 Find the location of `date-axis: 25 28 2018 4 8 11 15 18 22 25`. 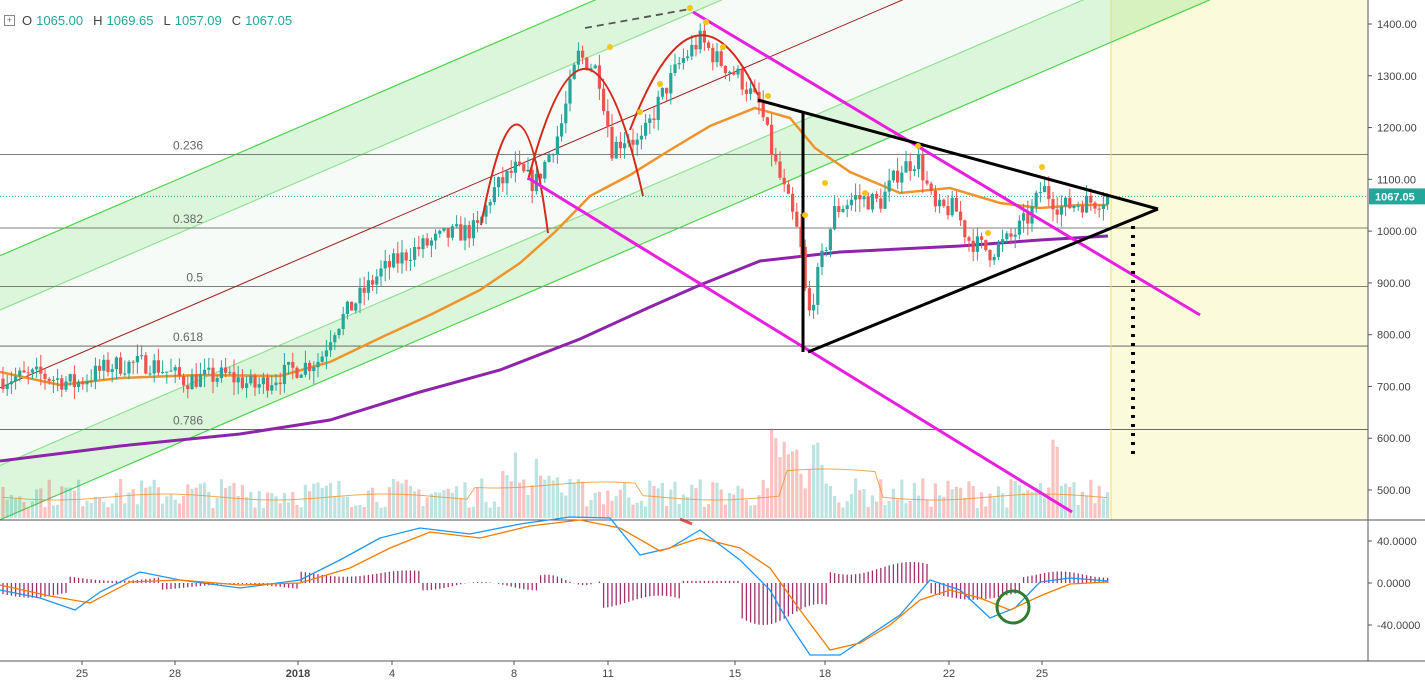

date-axis: 25 28 2018 4 8 11 15 18 22 25 is located at coordinates (562, 670).